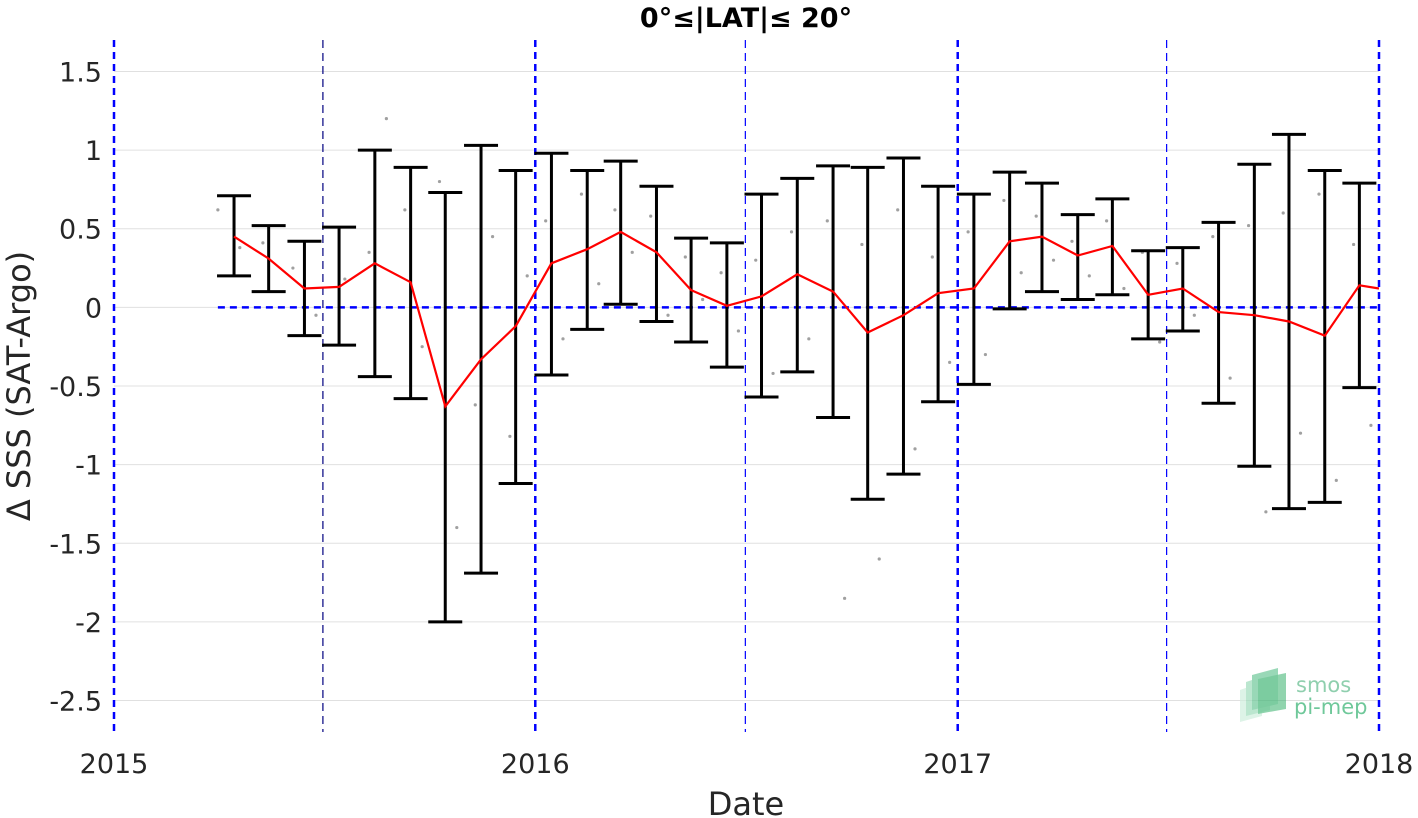  I want to click on y-tick-label: -2.5, so click(75, 702).